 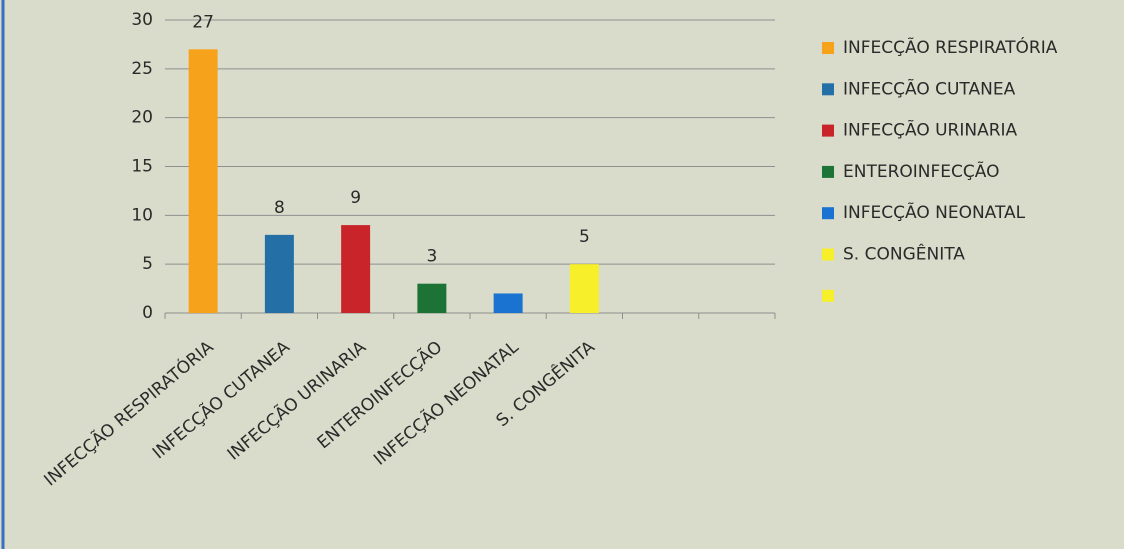 I want to click on legend-label: INFECÇÃO URINARIA, so click(x=930, y=130).